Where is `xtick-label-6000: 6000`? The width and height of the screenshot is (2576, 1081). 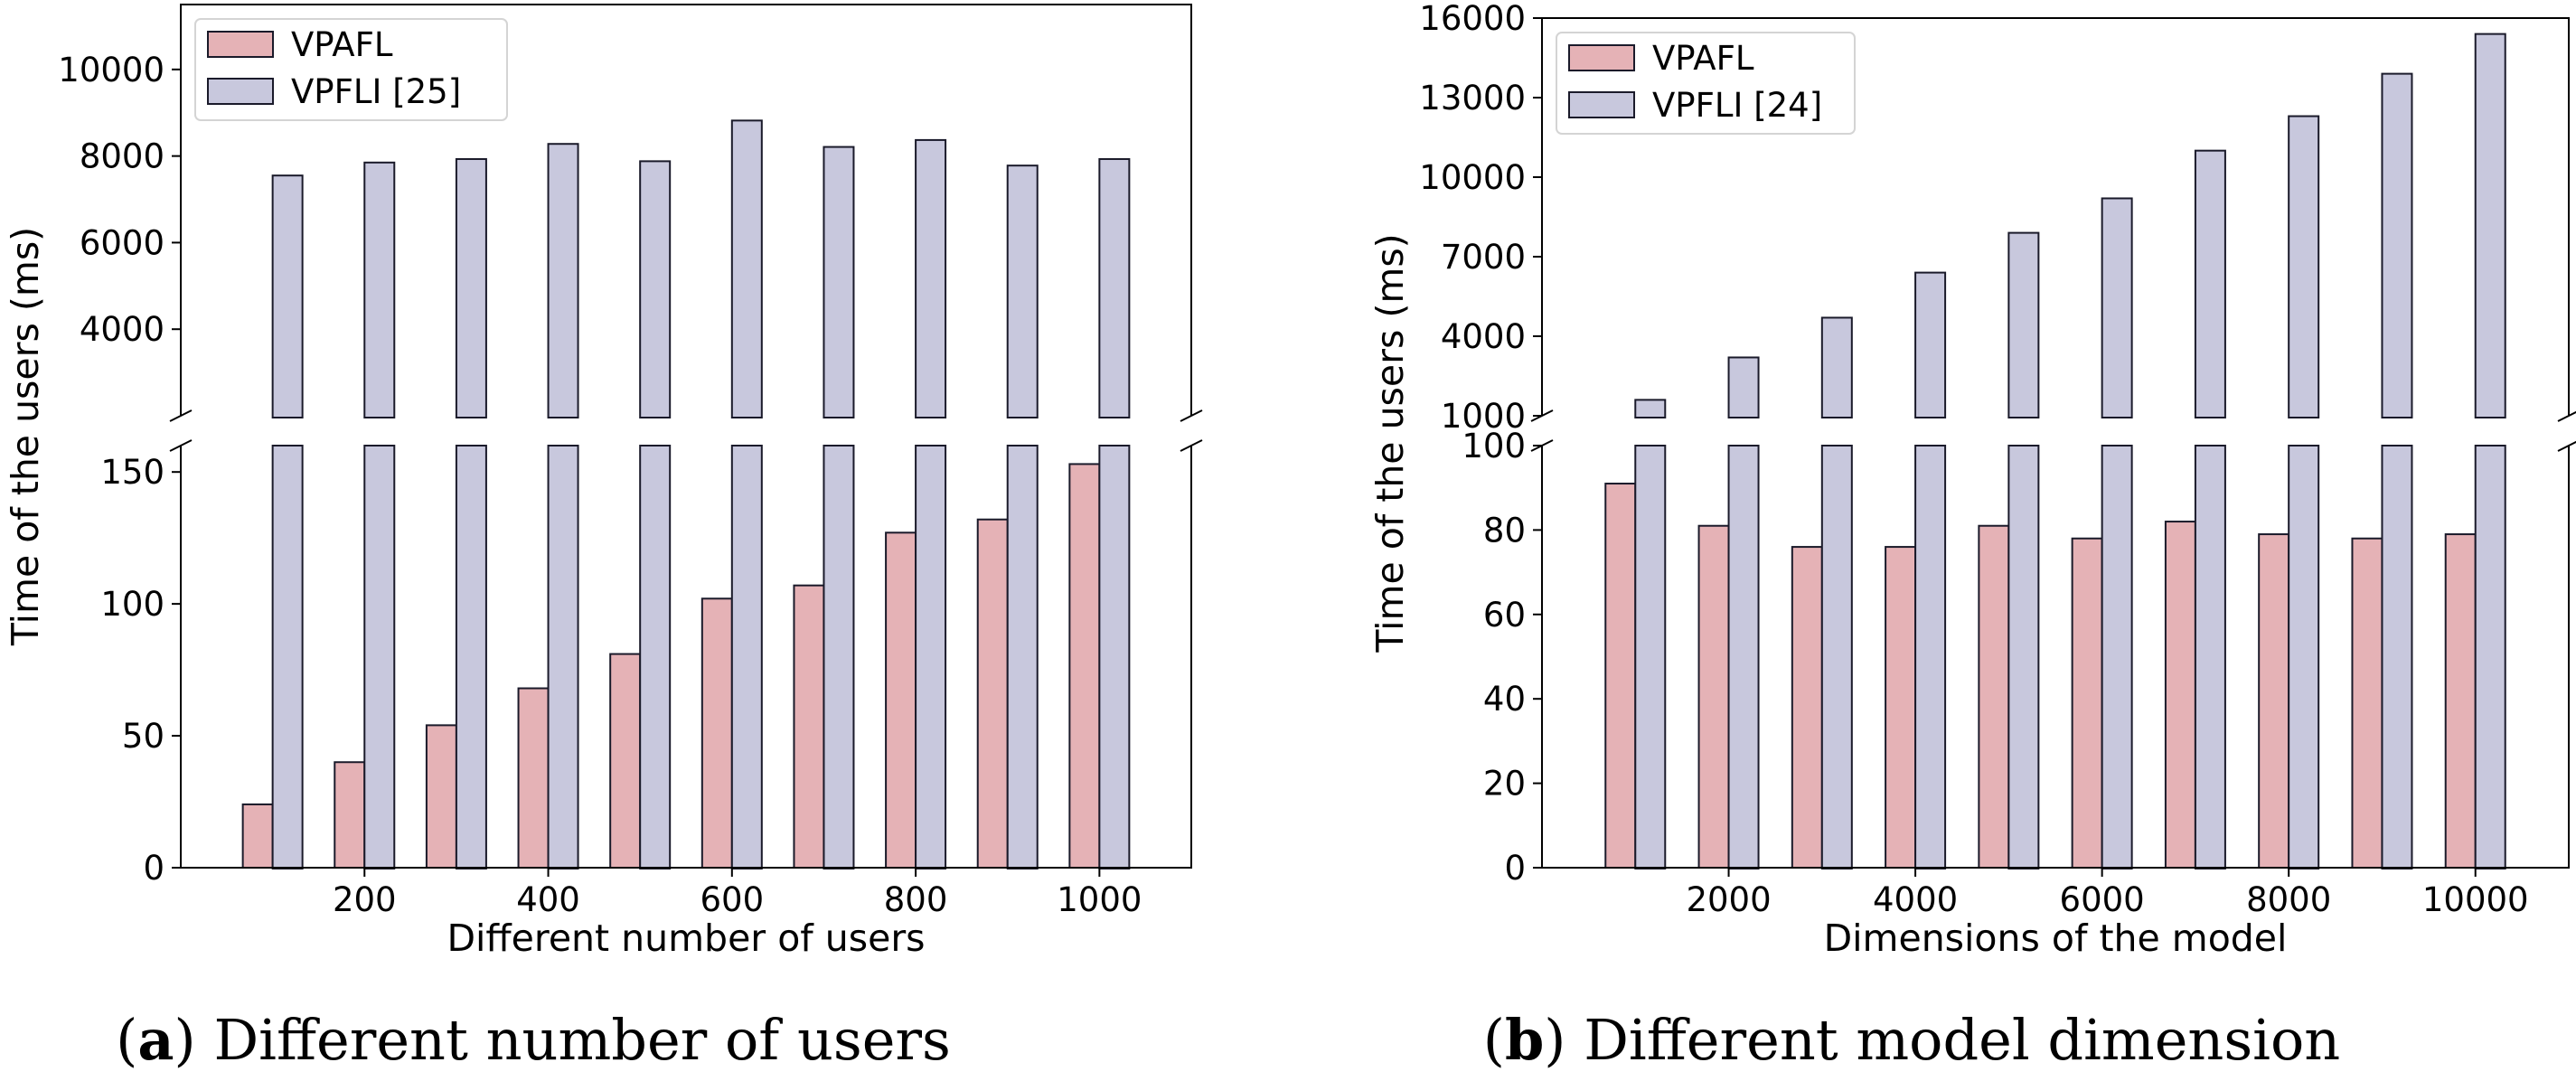
xtick-label-6000: 6000 is located at coordinates (2102, 899).